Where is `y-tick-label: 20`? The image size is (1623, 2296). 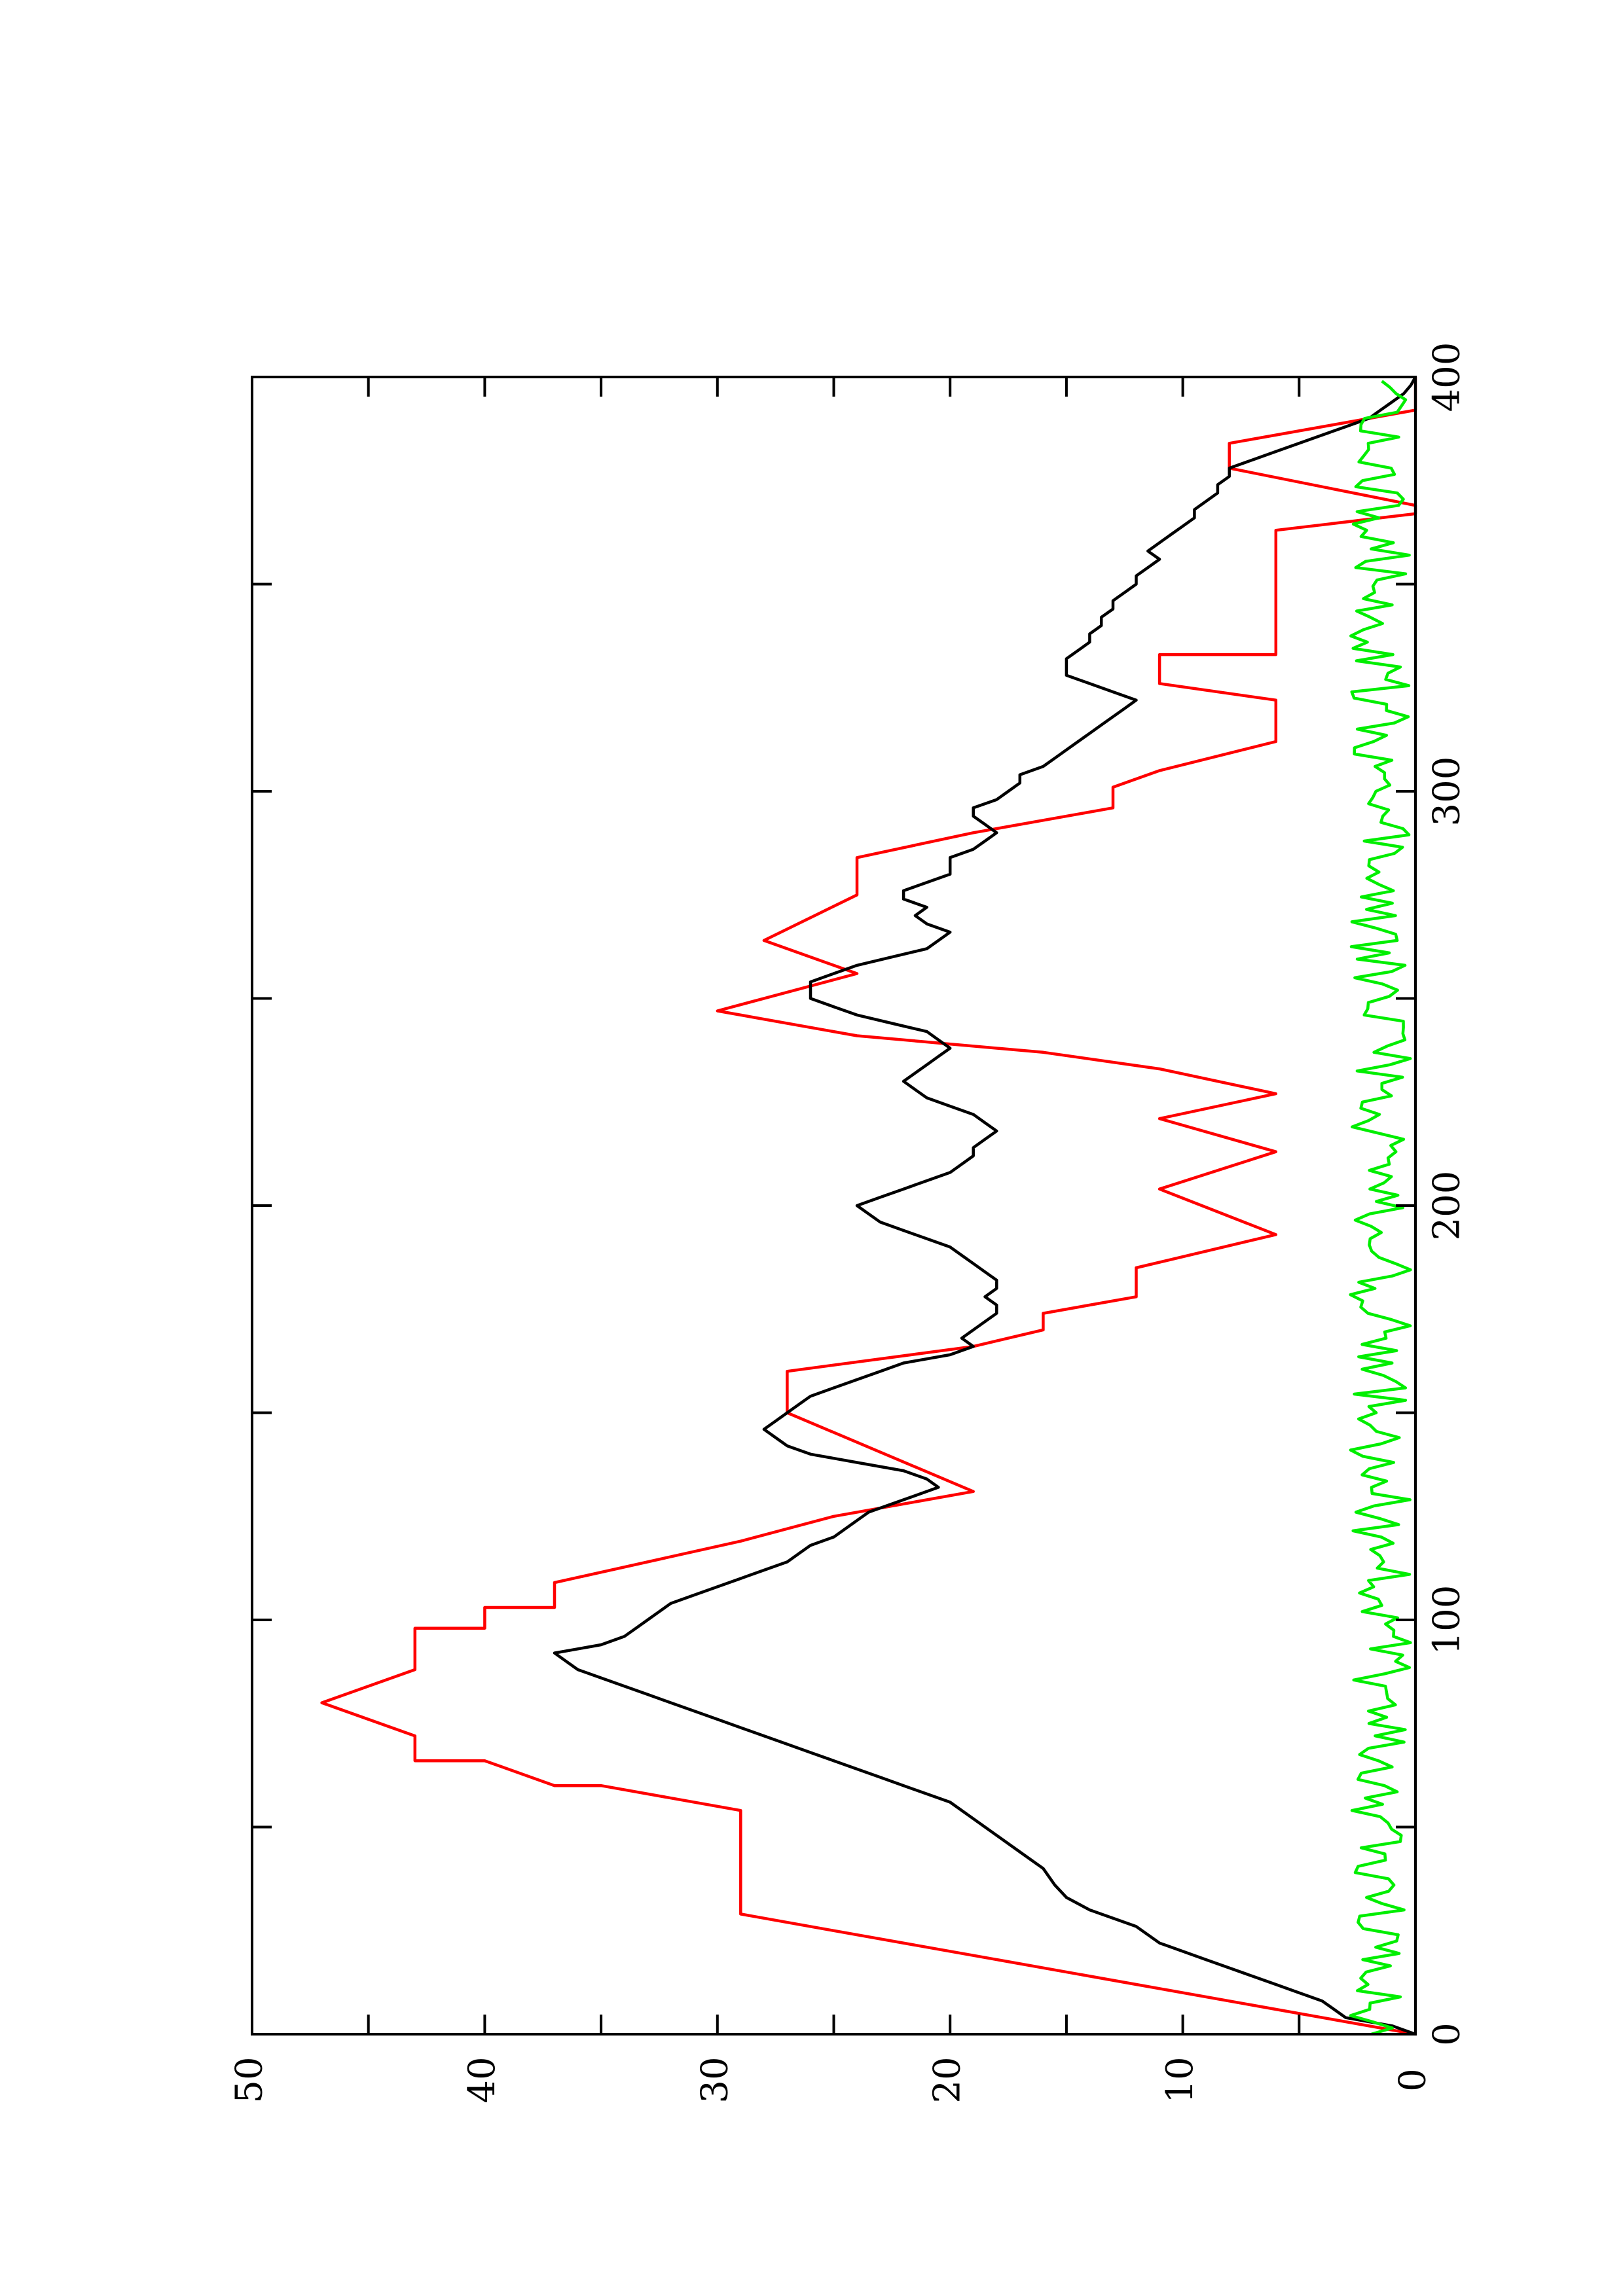
y-tick-label: 20 is located at coordinates (947, 2079).